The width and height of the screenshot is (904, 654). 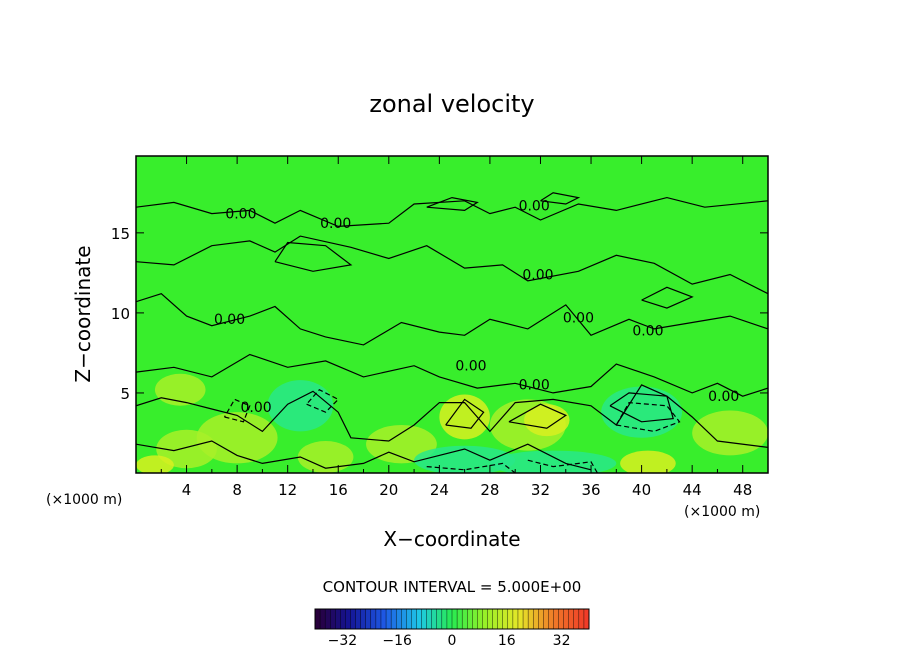 What do you see at coordinates (120, 314) in the screenshot?
I see `y-tick-label: 10` at bounding box center [120, 314].